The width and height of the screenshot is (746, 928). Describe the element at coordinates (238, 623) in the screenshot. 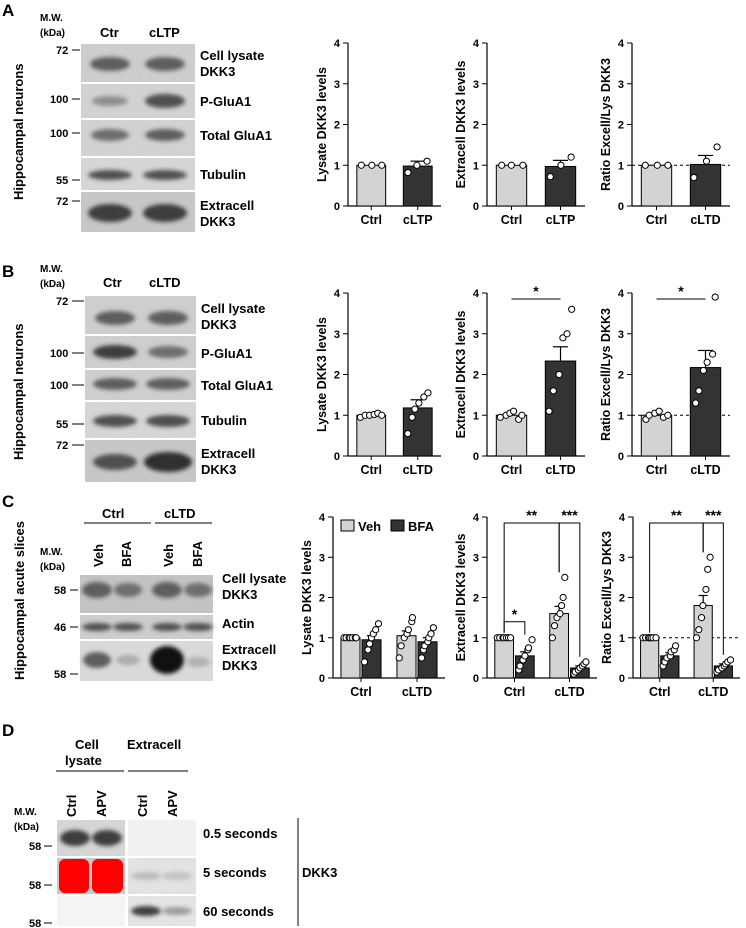

I see `blot-row-label: Actin` at that location.